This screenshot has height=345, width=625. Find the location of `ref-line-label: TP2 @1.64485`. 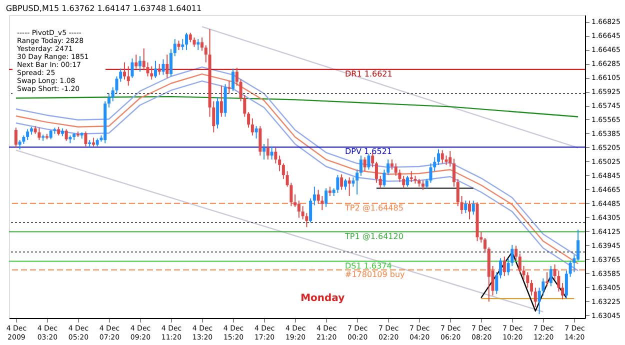

ref-line-label: TP2 @1.64485 is located at coordinates (374, 207).